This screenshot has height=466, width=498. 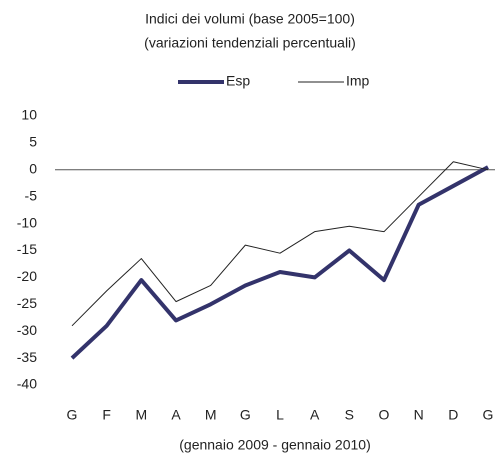 I want to click on x-tick-label: N, so click(x=419, y=415).